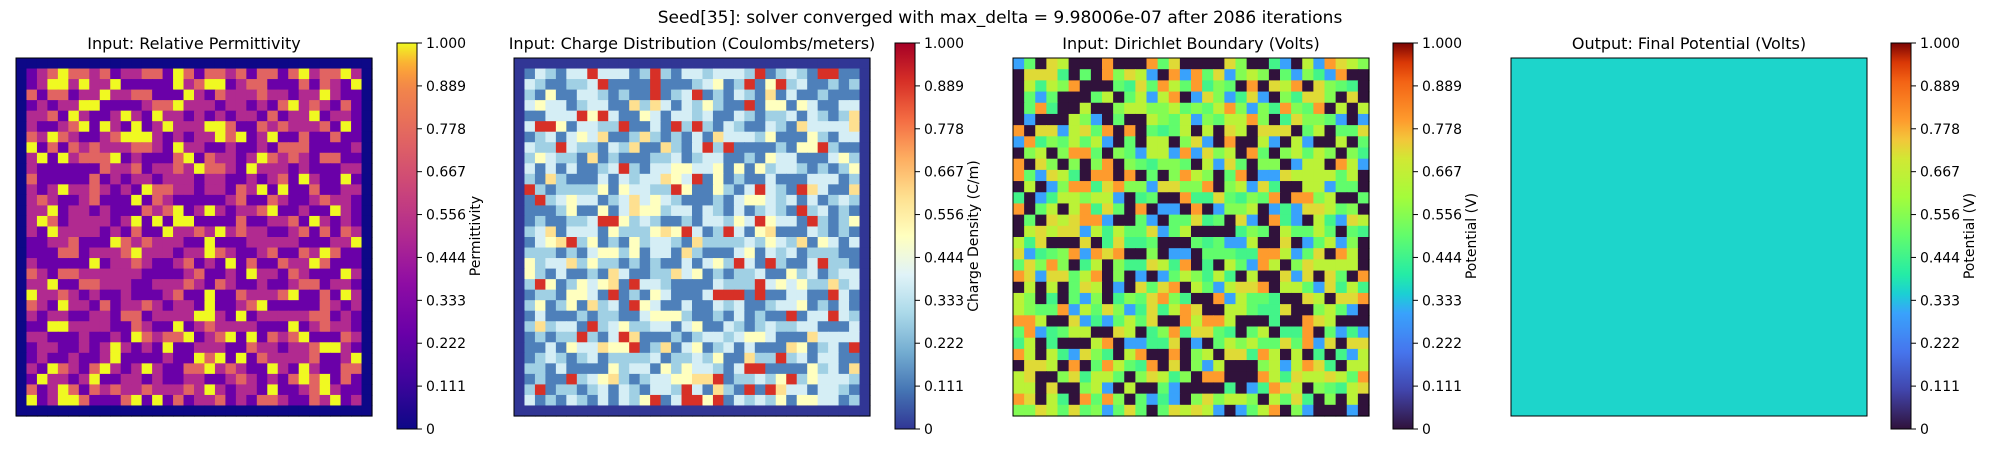 The width and height of the screenshot is (2000, 450). What do you see at coordinates (1940, 130) in the screenshot?
I see `colorbar-tick-label: 0.778` at bounding box center [1940, 130].